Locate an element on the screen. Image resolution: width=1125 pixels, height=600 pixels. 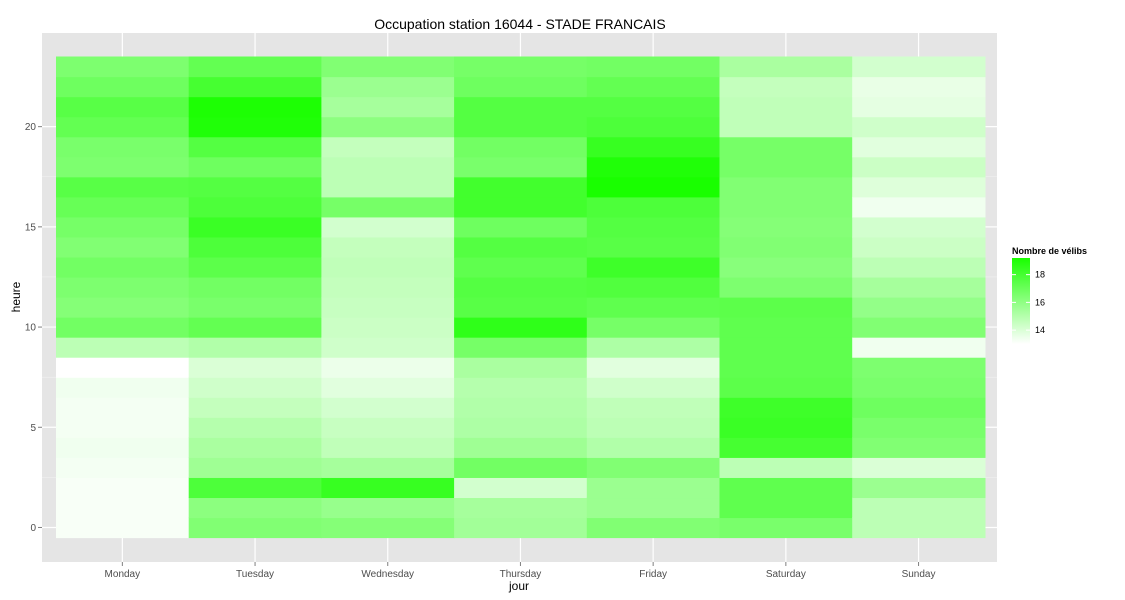
y-tick-label: 0 is located at coordinates (33, 528).